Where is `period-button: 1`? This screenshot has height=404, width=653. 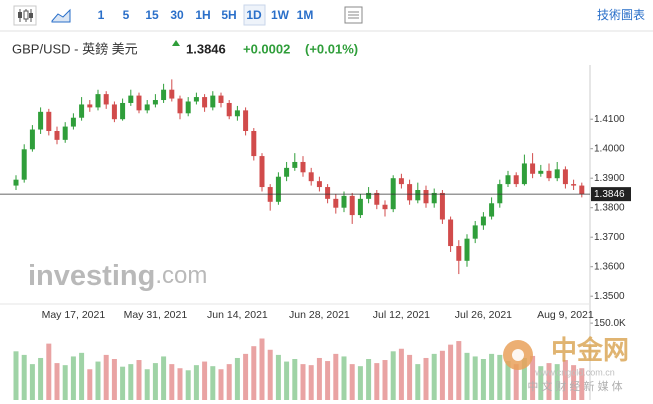
period-button: 1 is located at coordinates (101, 15).